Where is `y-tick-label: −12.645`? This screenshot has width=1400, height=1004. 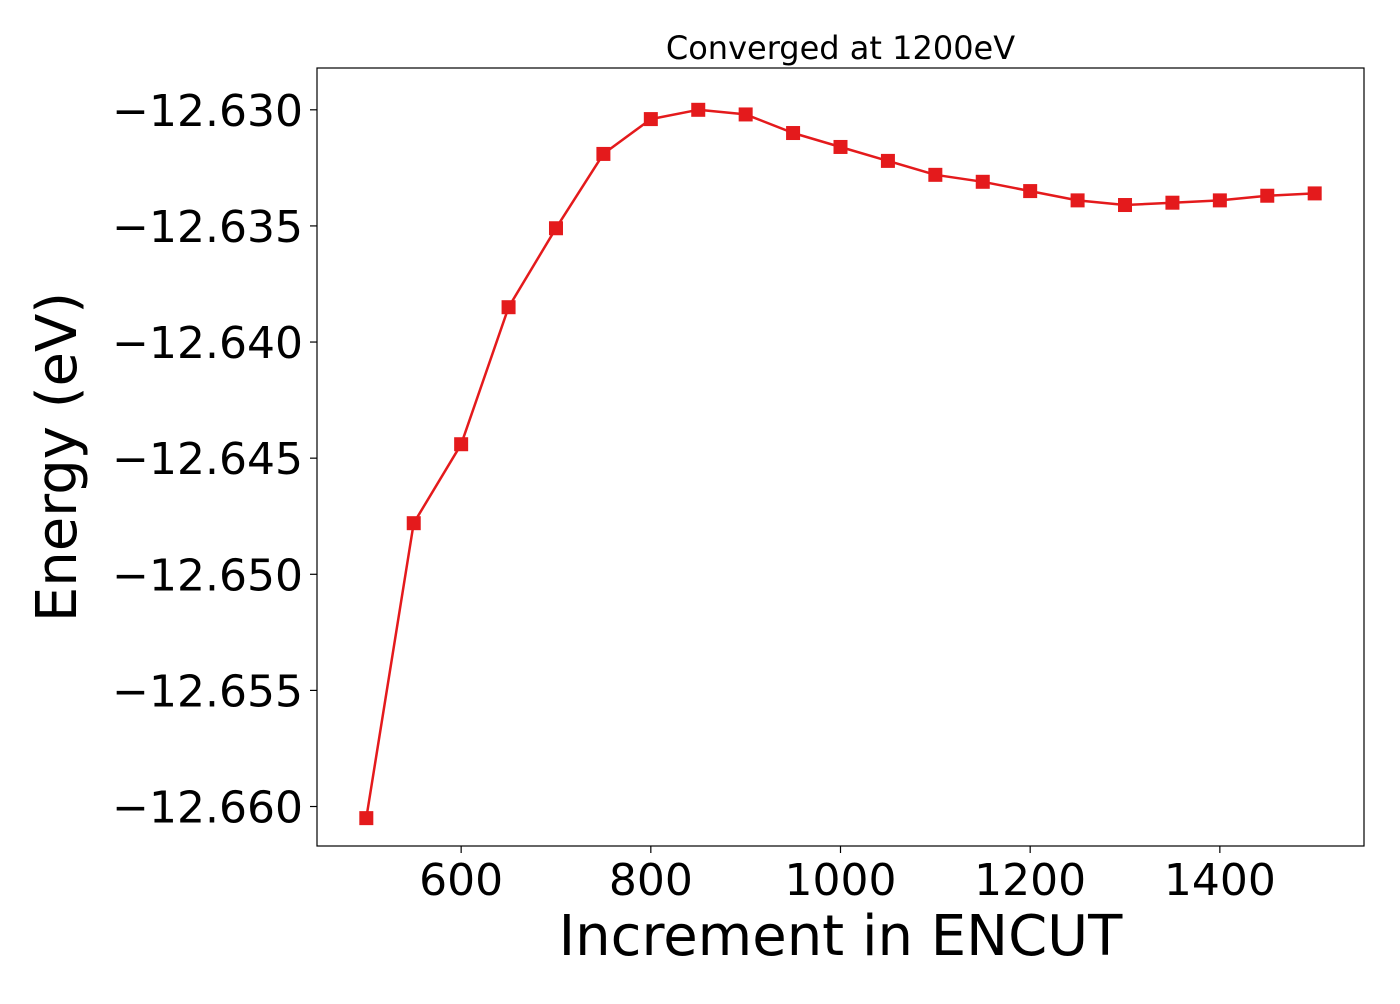
y-tick-label: −12.645 is located at coordinates (207, 459).